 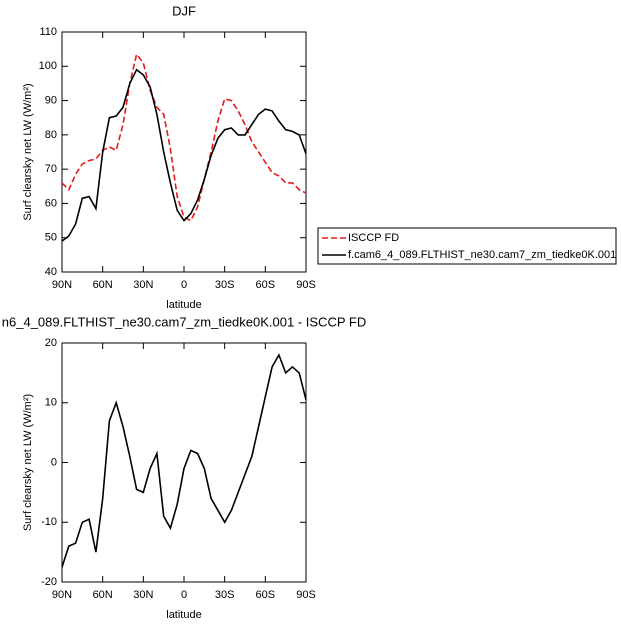 I want to click on y-tick-label: 20, so click(x=51, y=343).